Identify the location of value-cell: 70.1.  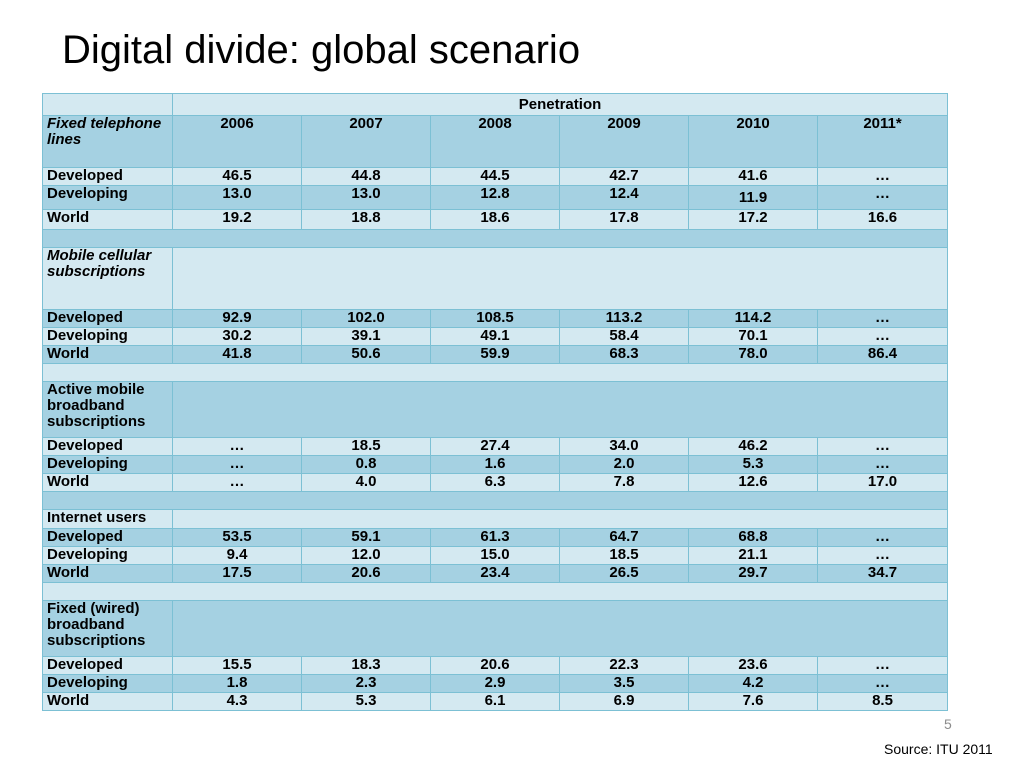
(753, 336).